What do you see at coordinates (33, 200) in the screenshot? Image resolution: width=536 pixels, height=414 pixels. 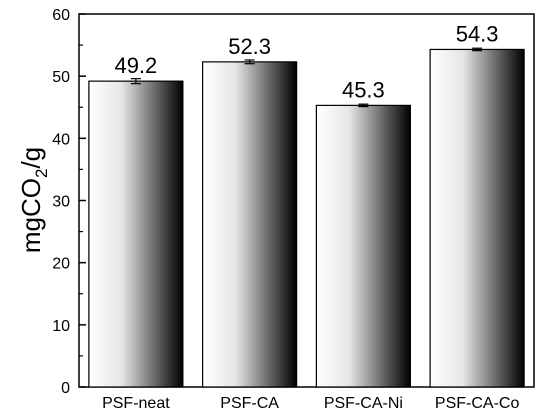 I see `y-axis-title: mgCO2/g` at bounding box center [33, 200].